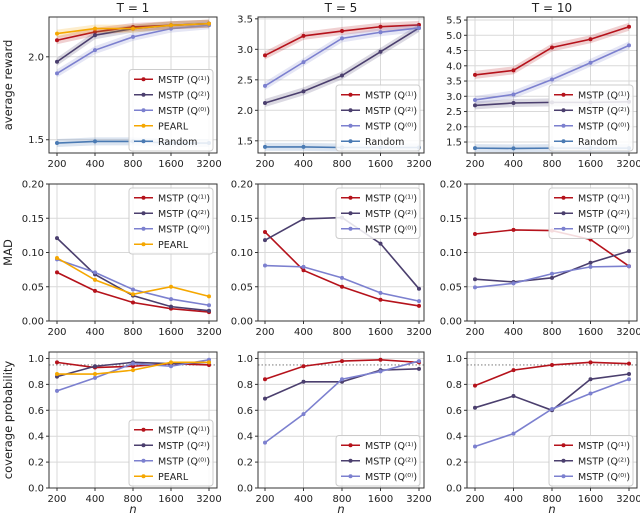 This screenshot has width=640, height=518. I want to click on x-axis-label: n, so click(551, 508).